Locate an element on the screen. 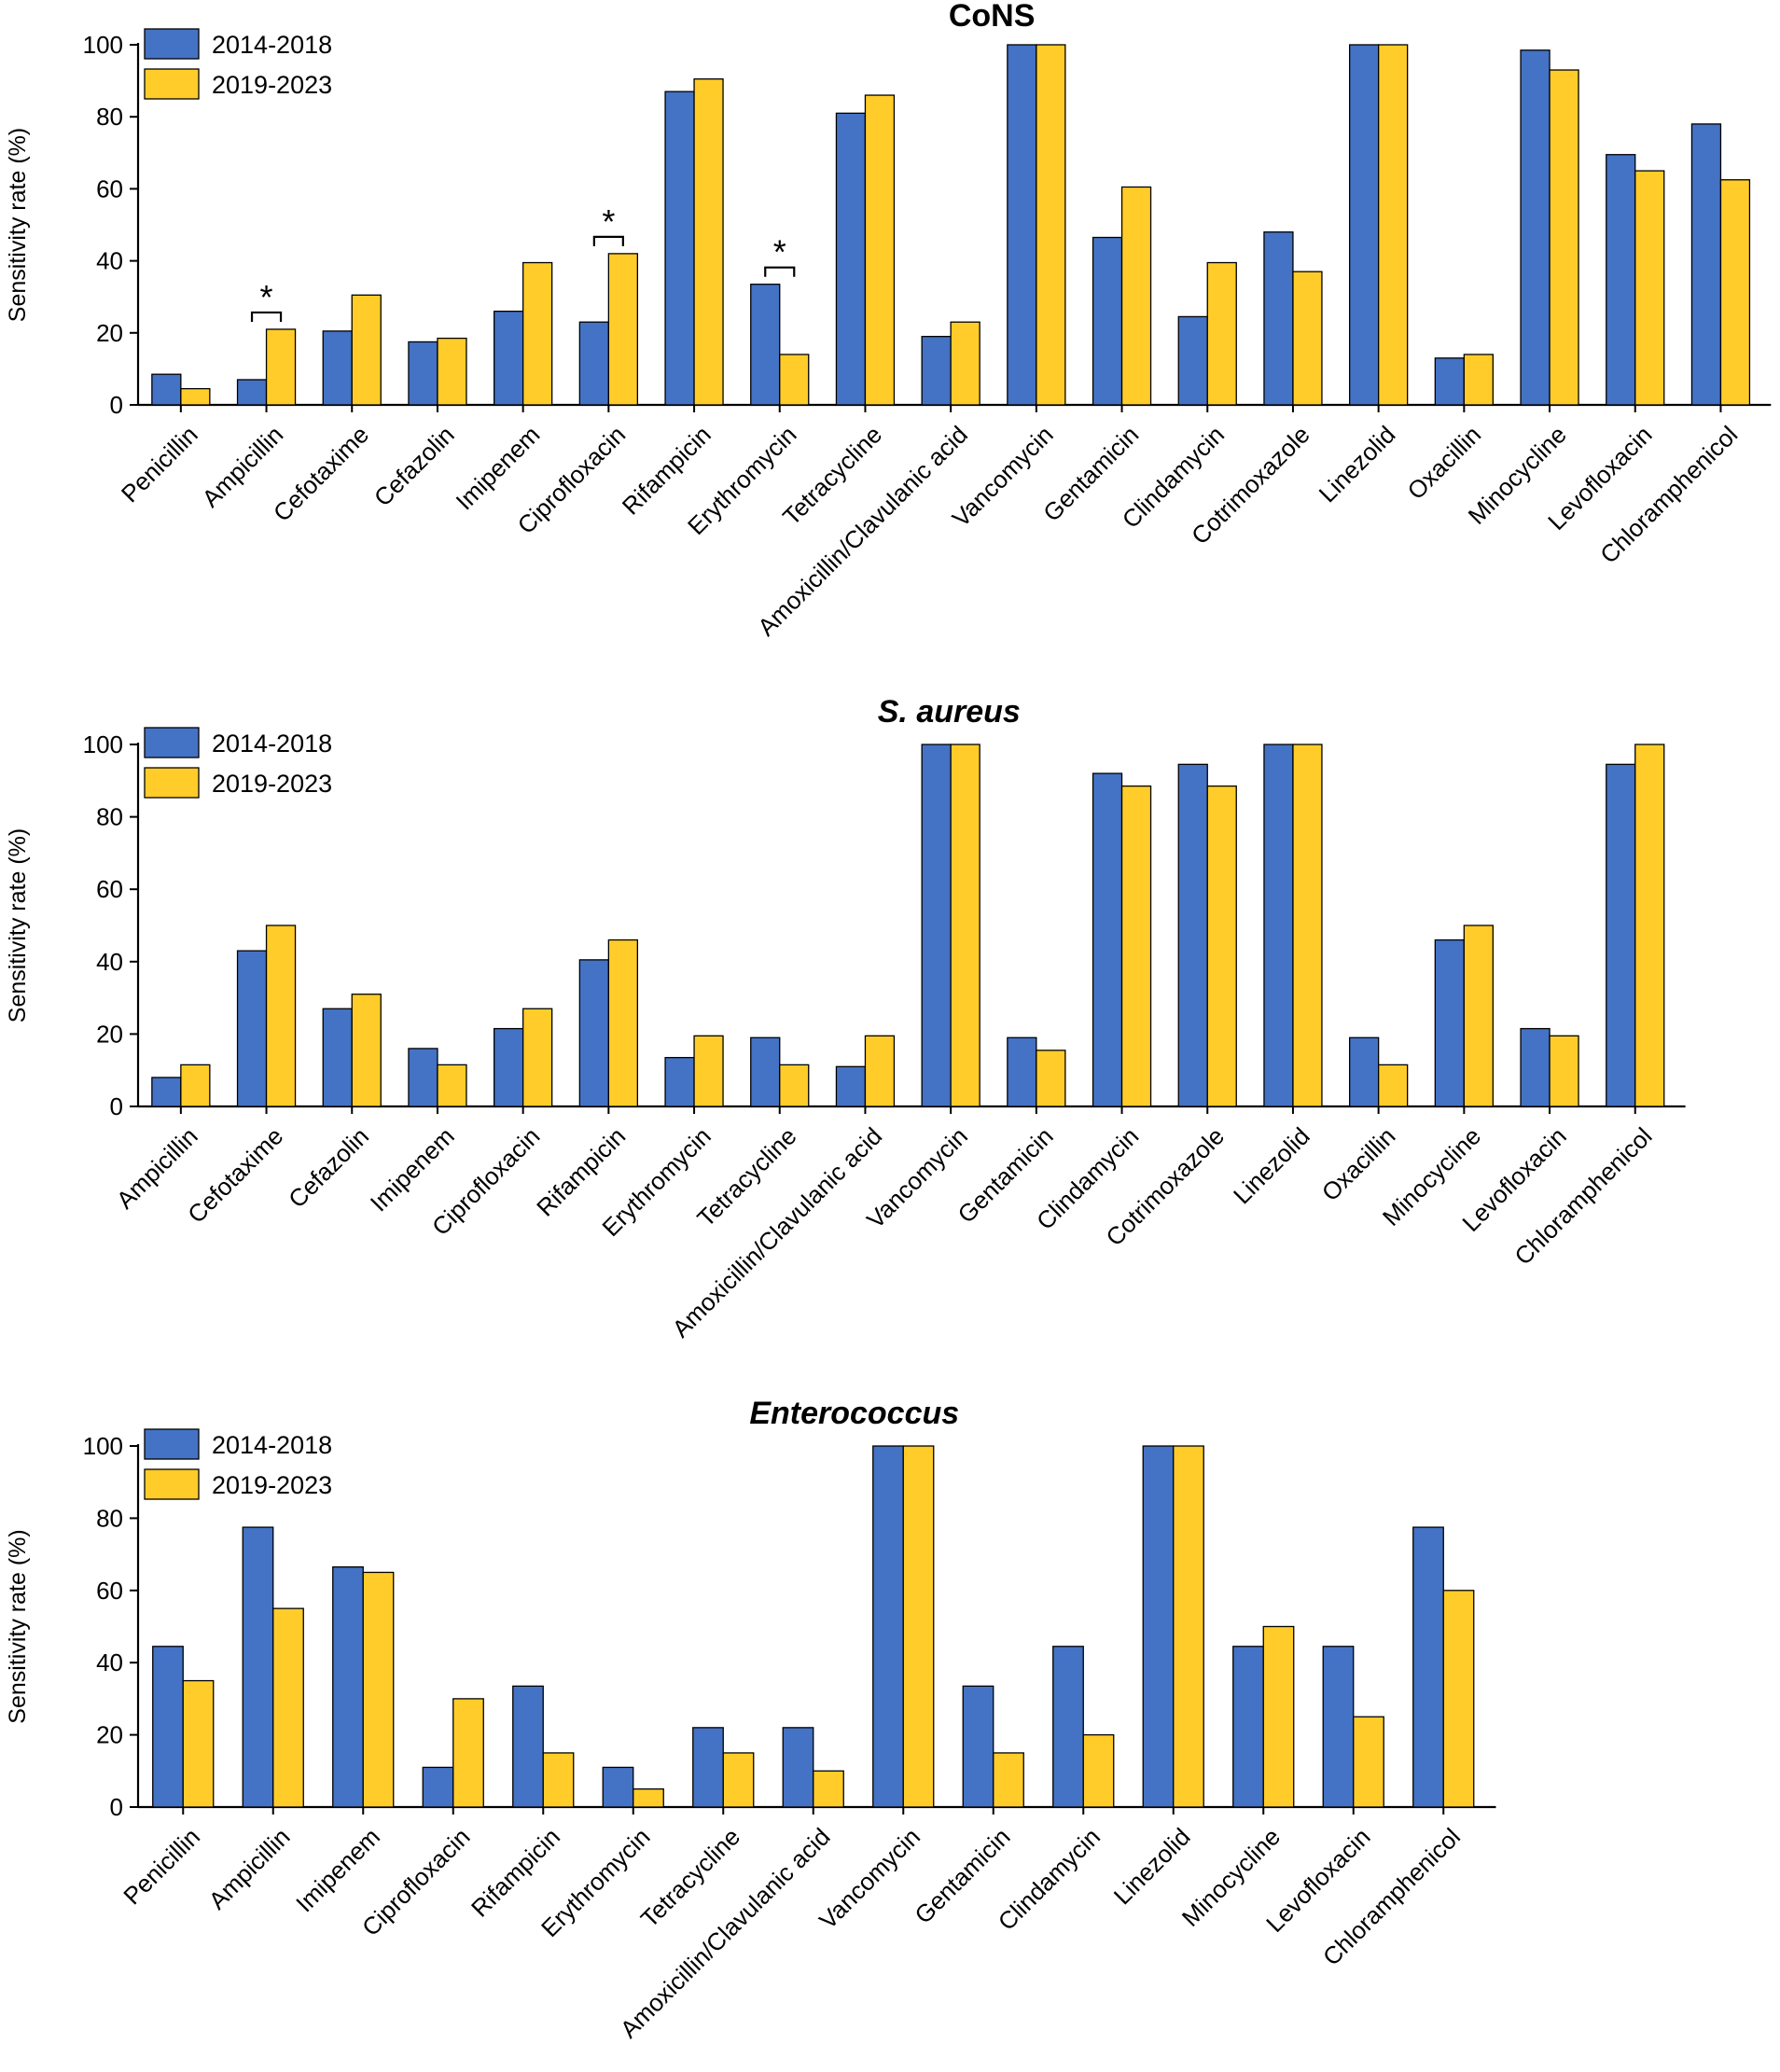 This screenshot has height=2072, width=1780. y-tick-label: 20 is located at coordinates (109, 1034).